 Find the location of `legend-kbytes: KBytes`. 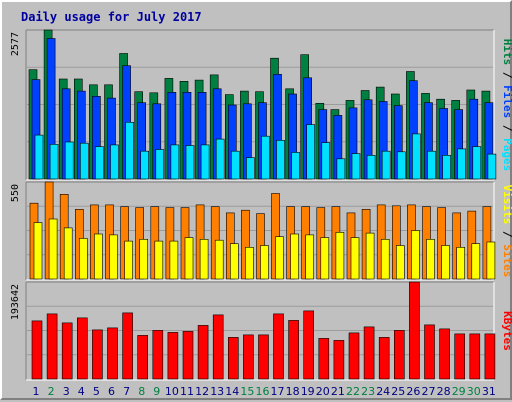

legend-kbytes: KBytes is located at coordinates (506, 331).